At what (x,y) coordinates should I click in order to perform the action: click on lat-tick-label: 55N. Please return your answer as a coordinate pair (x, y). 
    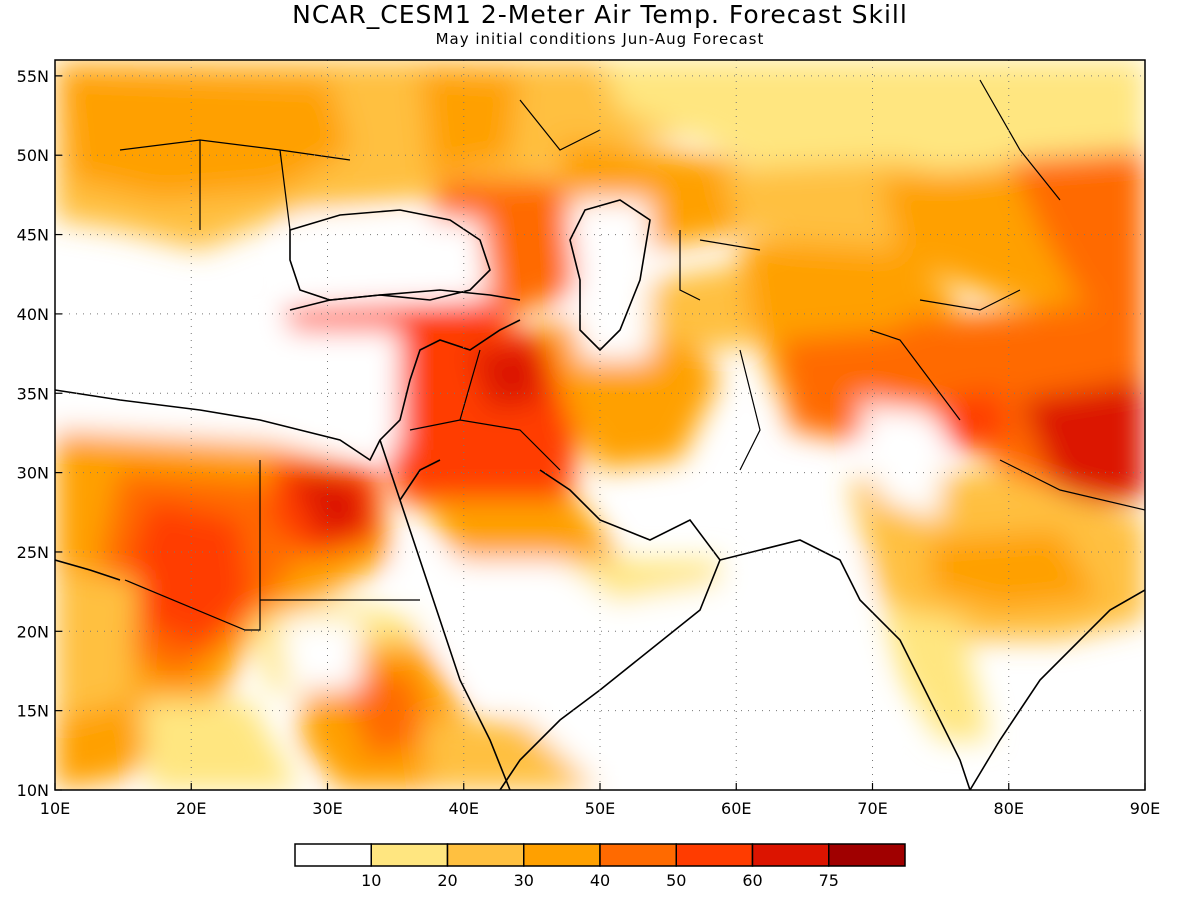
    Looking at the image, I should click on (33, 76).